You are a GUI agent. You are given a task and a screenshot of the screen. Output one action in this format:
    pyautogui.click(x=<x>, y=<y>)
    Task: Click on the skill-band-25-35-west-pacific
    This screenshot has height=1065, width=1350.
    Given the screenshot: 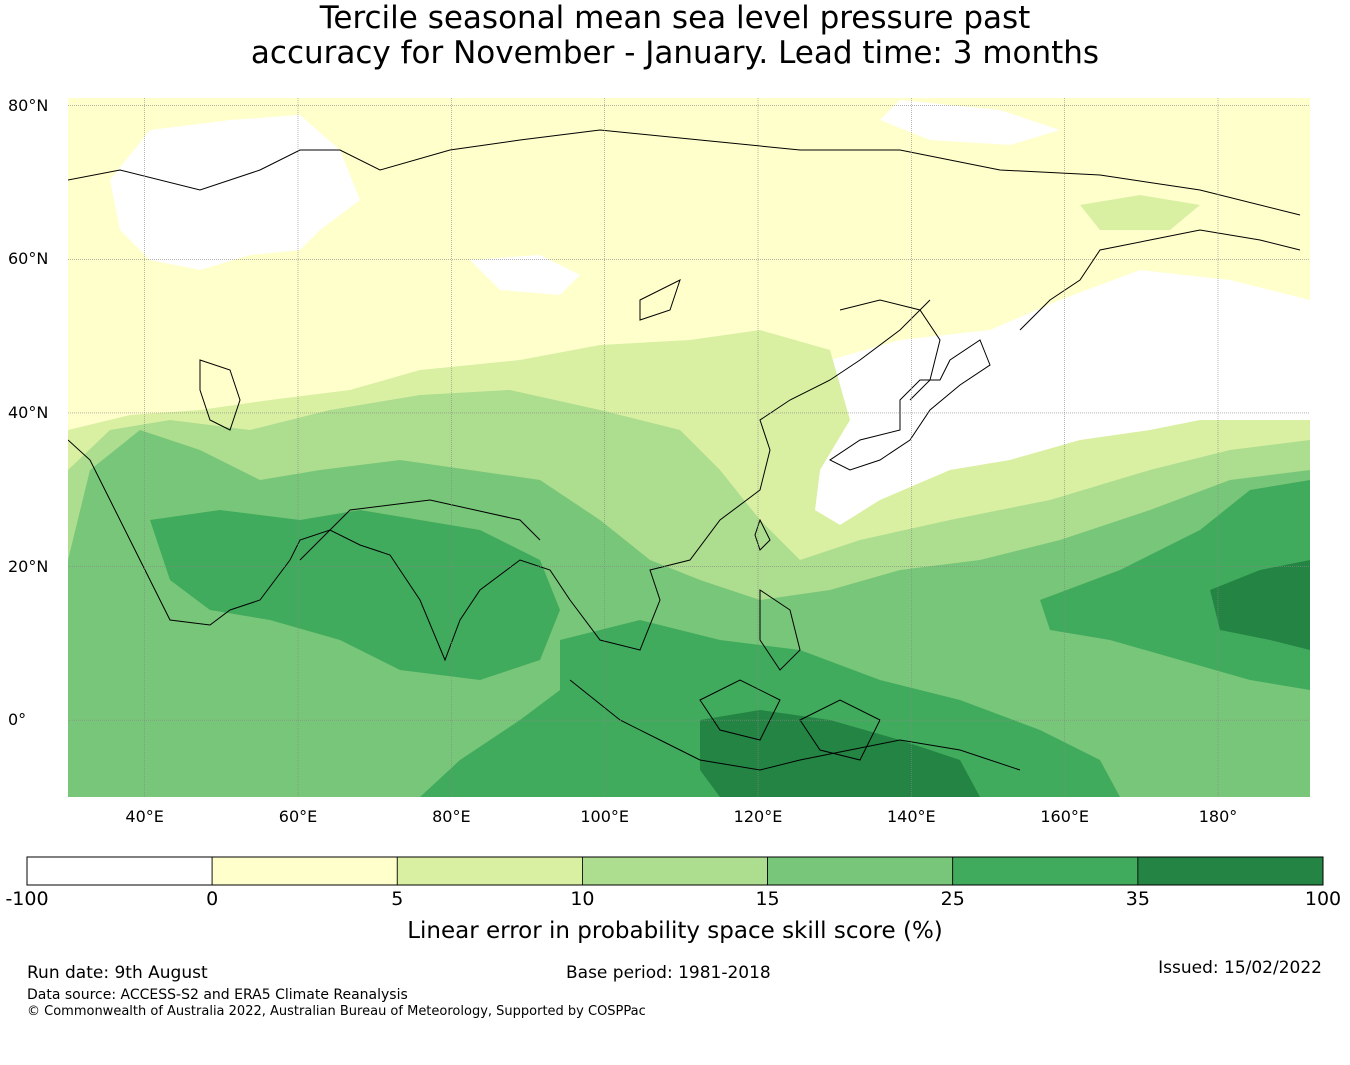 What is the action you would take?
    pyautogui.click(x=1175, y=585)
    